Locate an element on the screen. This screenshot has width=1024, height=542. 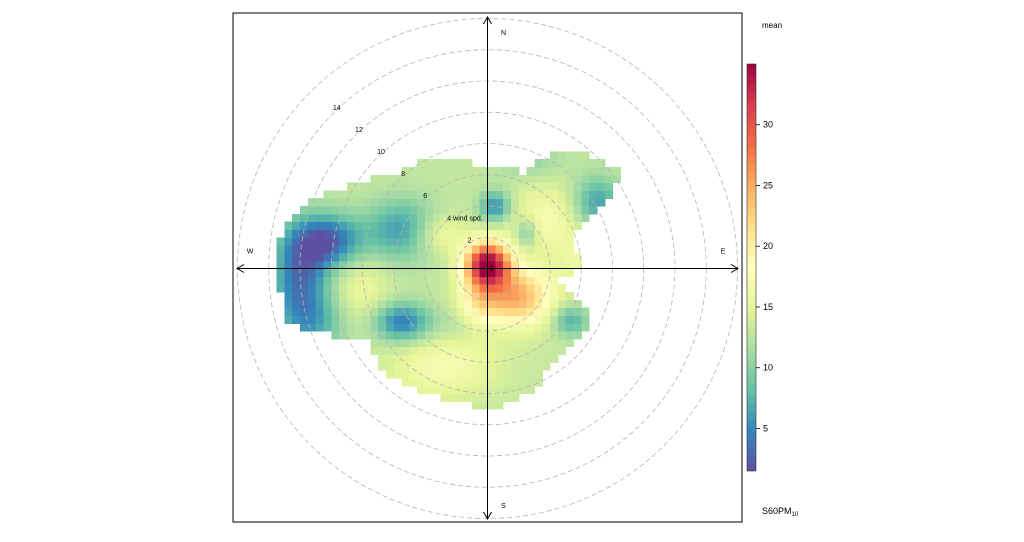
pollutant-subscript: 10 is located at coordinates (795, 515).